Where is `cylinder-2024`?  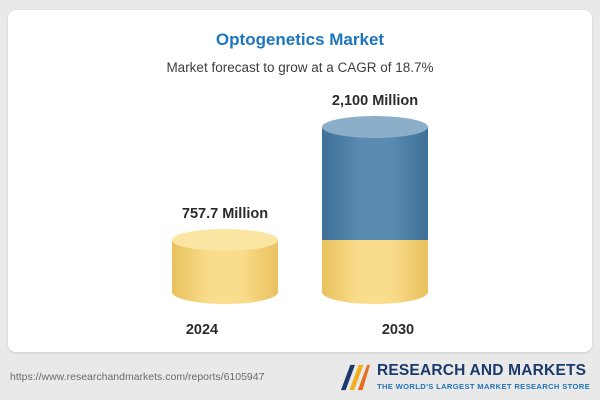
cylinder-2024 is located at coordinates (225, 266).